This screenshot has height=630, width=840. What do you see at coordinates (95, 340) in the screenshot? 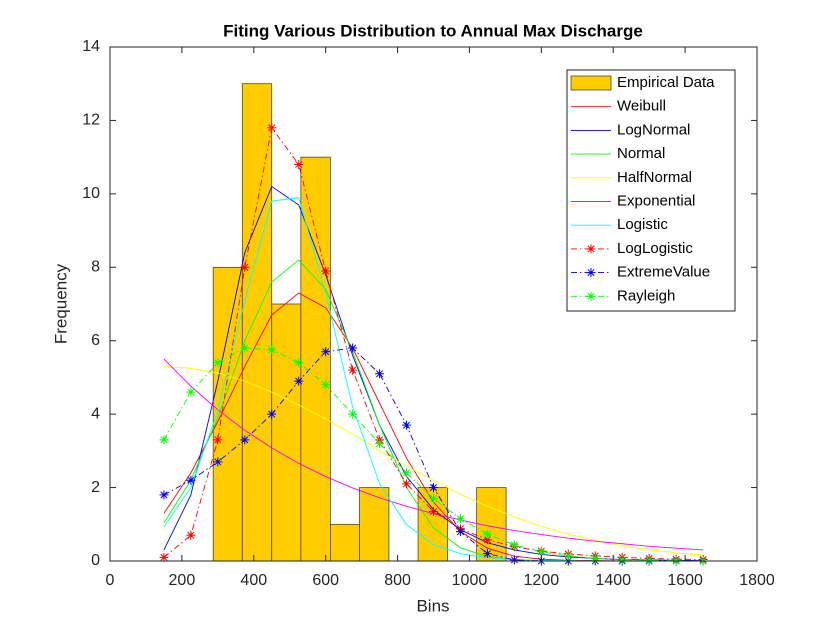
I see `y-tick-label: 6` at bounding box center [95, 340].